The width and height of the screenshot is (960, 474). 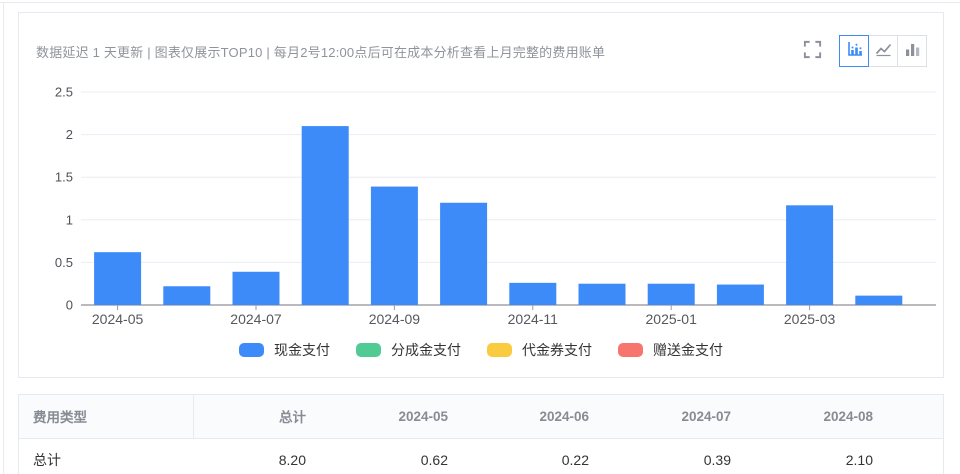 What do you see at coordinates (69, 134) in the screenshot?
I see `y-axis-tick-label: 2` at bounding box center [69, 134].